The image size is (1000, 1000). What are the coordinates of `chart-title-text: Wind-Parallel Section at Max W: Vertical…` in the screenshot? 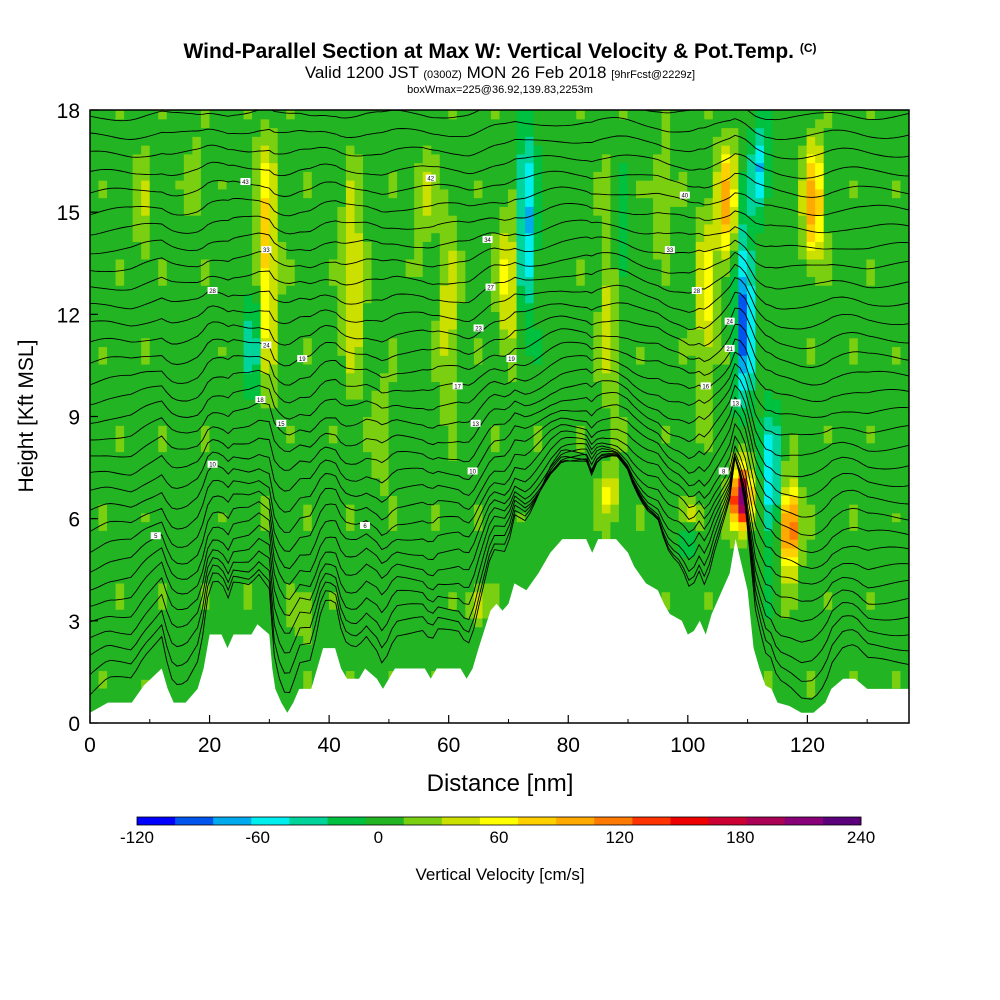 It's located at (488, 51).